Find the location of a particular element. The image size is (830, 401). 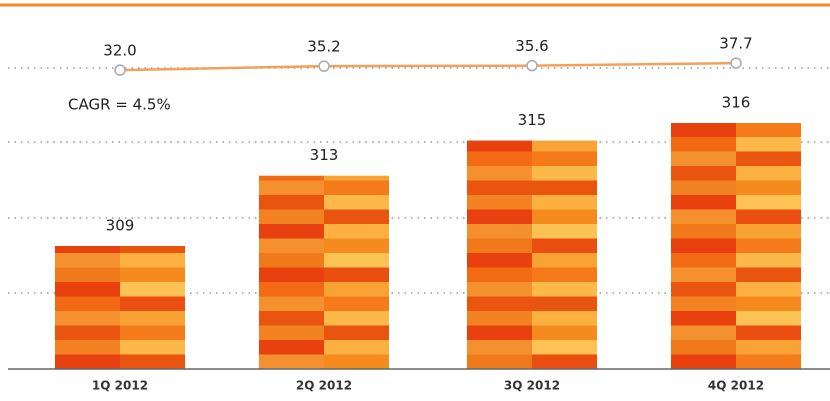

bar-value-label: 313 is located at coordinates (324, 155).